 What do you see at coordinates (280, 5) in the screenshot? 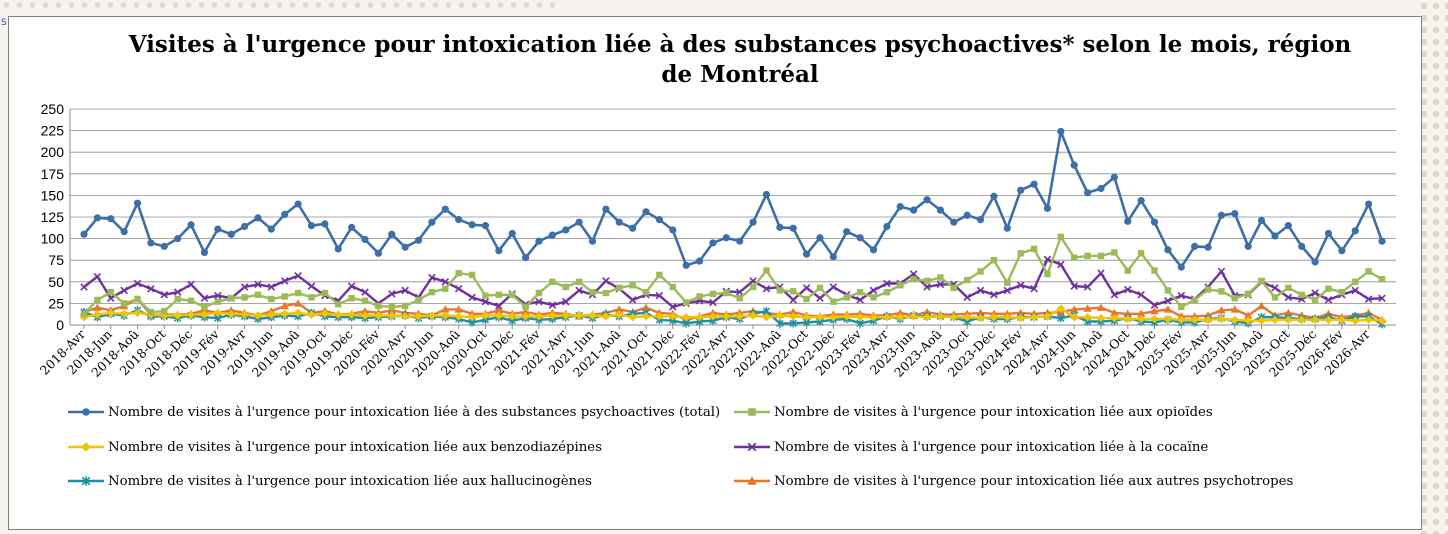
I see `decorative-dots-top` at bounding box center [280, 5].